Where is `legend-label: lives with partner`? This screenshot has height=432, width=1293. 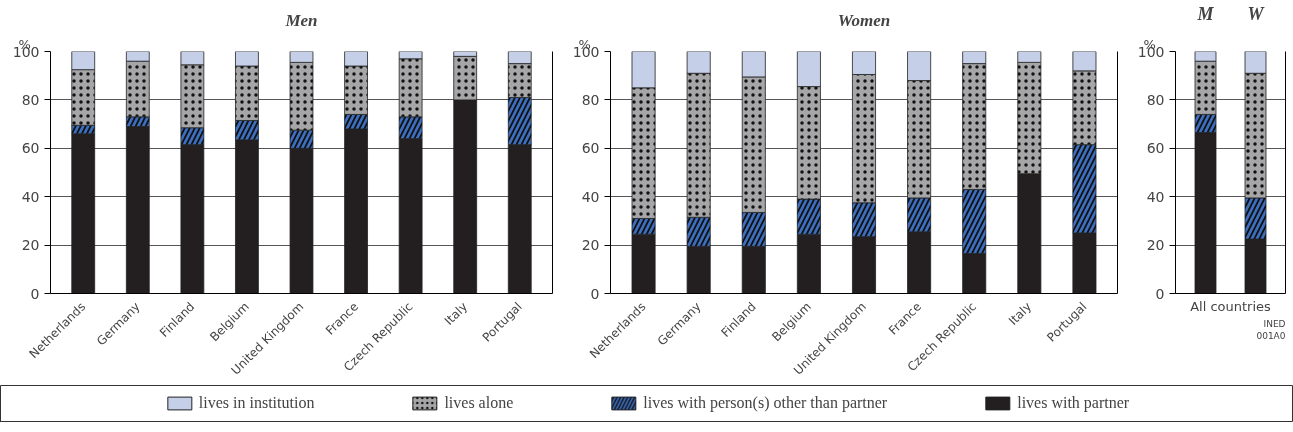
legend-label: lives with partner is located at coordinates (1073, 403).